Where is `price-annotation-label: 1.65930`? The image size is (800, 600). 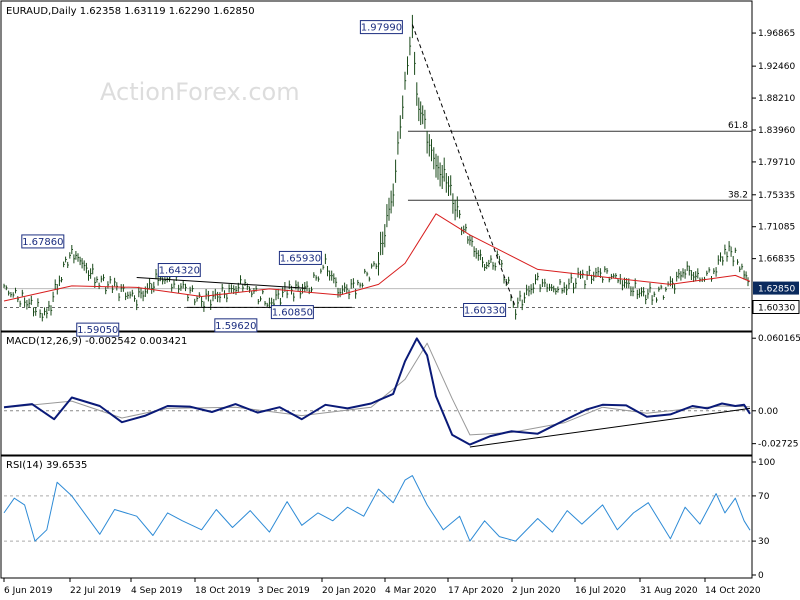 price-annotation-label: 1.65930 is located at coordinates (300, 258).